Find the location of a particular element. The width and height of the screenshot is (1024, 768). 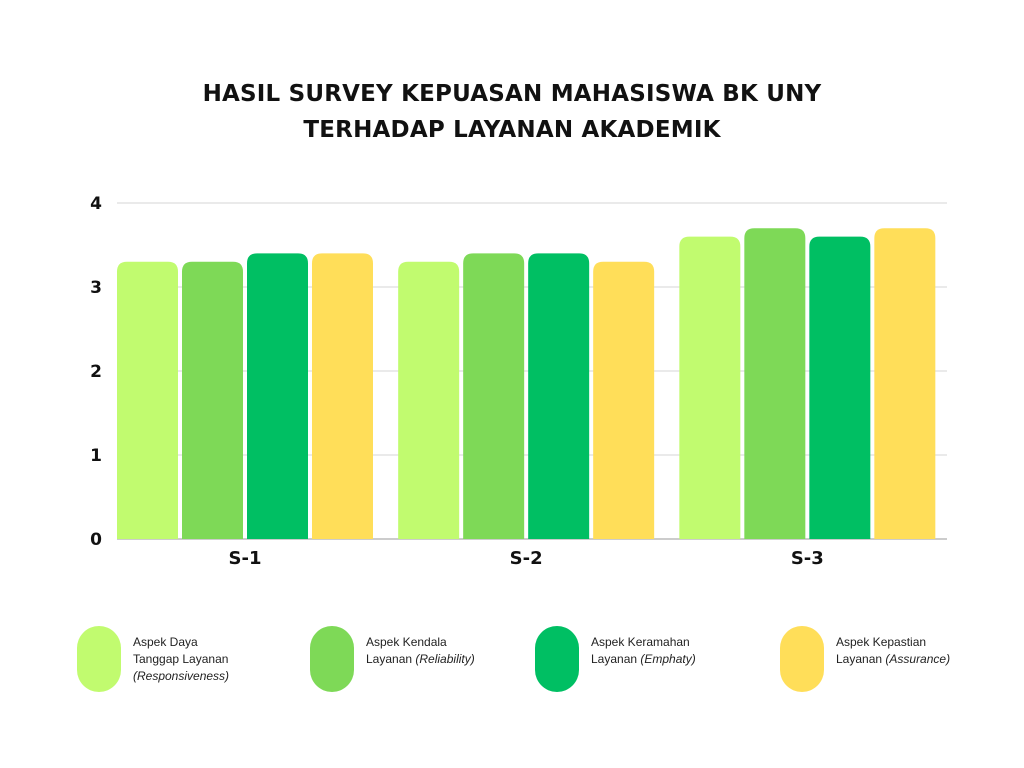

y-tick-label: 4 is located at coordinates (96, 204).